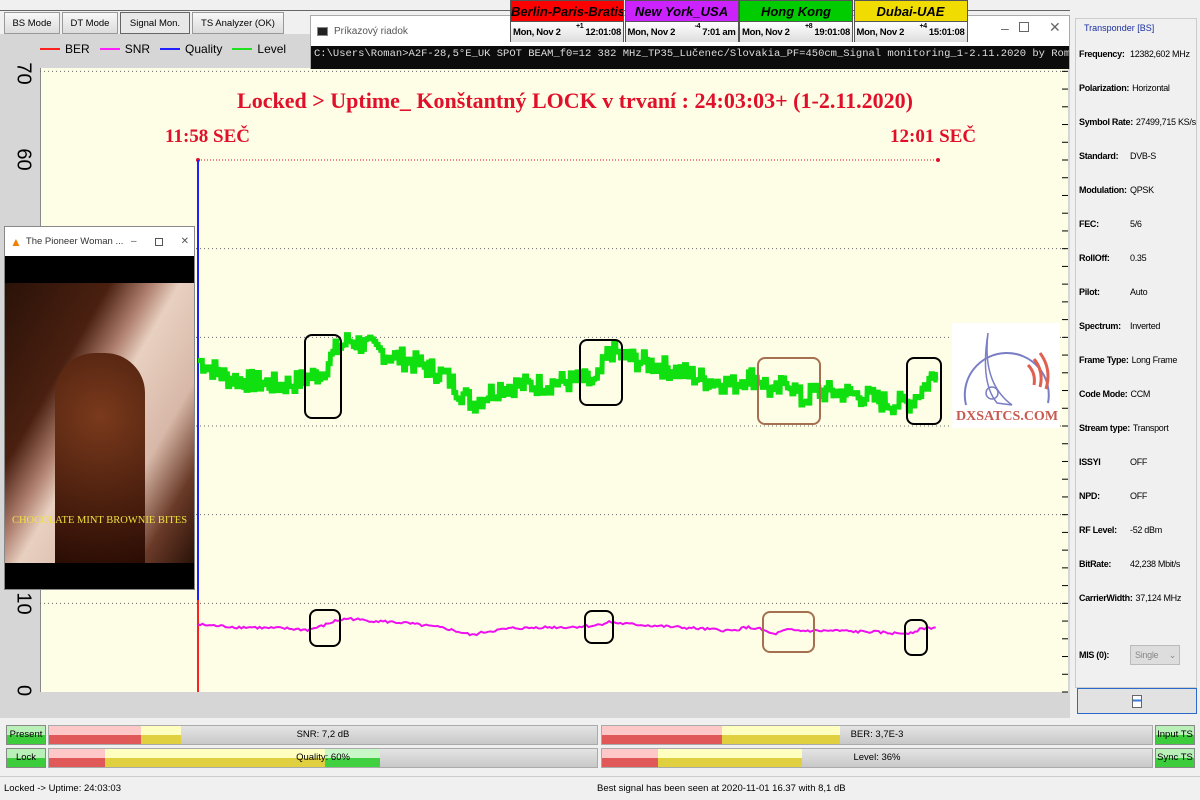 The height and width of the screenshot is (800, 1200). I want to click on status-bar, so click(600, 788).